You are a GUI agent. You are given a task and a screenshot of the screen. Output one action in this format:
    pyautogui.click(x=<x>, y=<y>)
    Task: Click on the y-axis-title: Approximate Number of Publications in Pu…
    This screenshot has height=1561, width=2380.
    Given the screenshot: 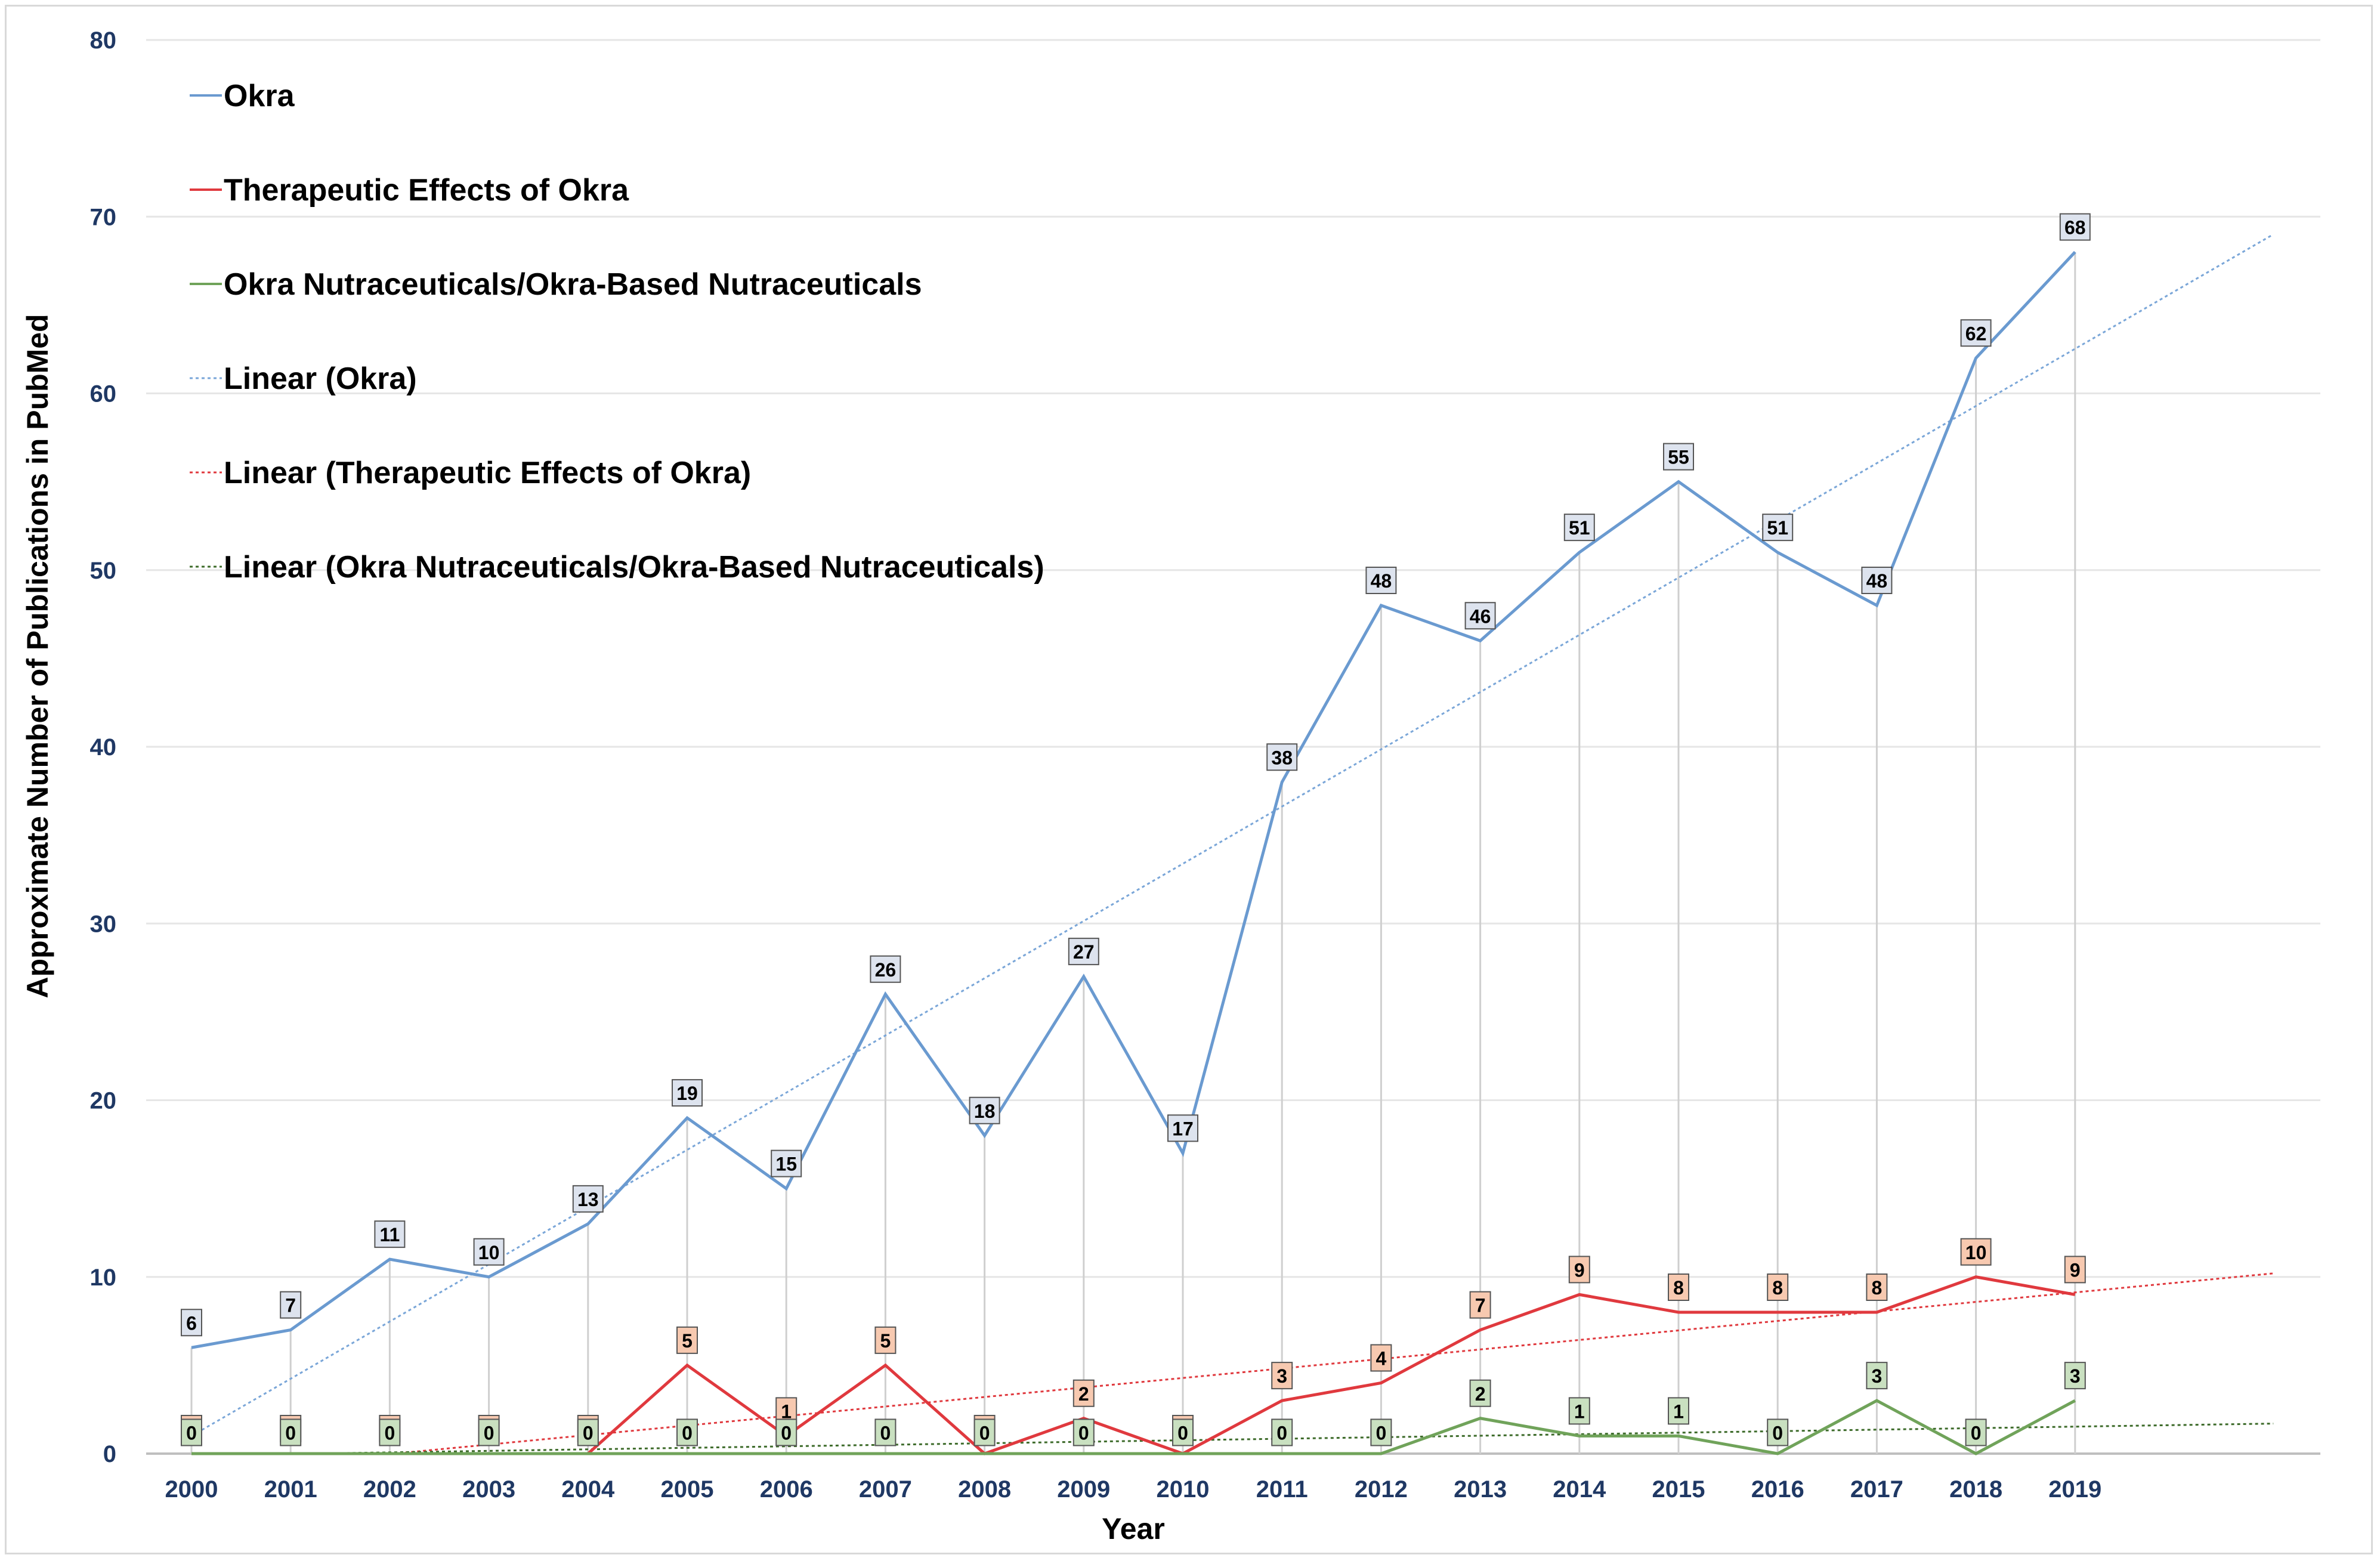 What is the action you would take?
    pyautogui.click(x=37, y=656)
    